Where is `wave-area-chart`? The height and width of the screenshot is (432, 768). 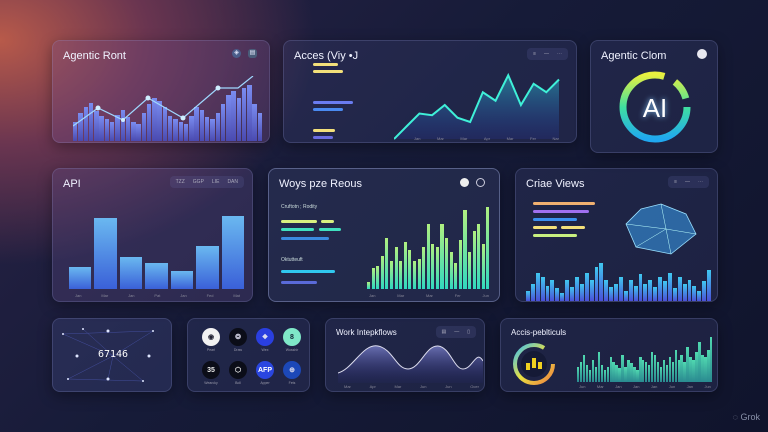 wave-area-chart is located at coordinates (410, 364).